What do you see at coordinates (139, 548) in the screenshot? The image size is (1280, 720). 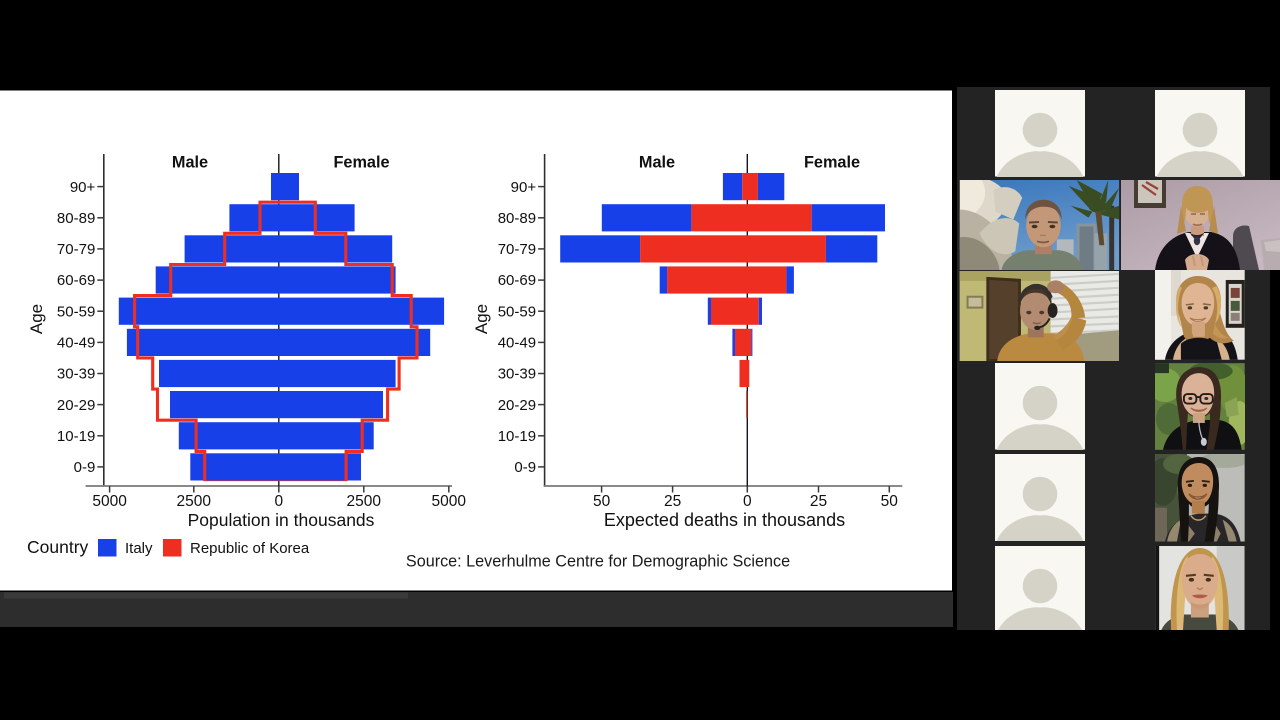 I see `svg-text: Italy` at bounding box center [139, 548].